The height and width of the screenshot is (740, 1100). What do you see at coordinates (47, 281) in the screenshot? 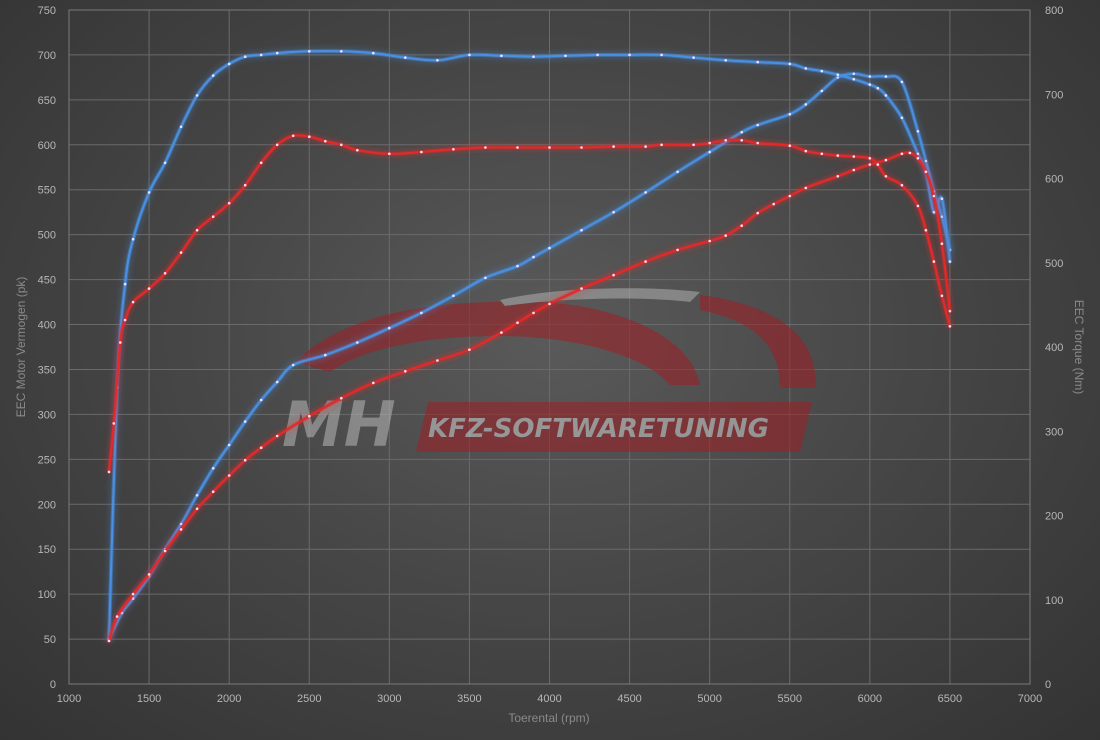
I see `y-tick-label-left: 450` at bounding box center [47, 281].